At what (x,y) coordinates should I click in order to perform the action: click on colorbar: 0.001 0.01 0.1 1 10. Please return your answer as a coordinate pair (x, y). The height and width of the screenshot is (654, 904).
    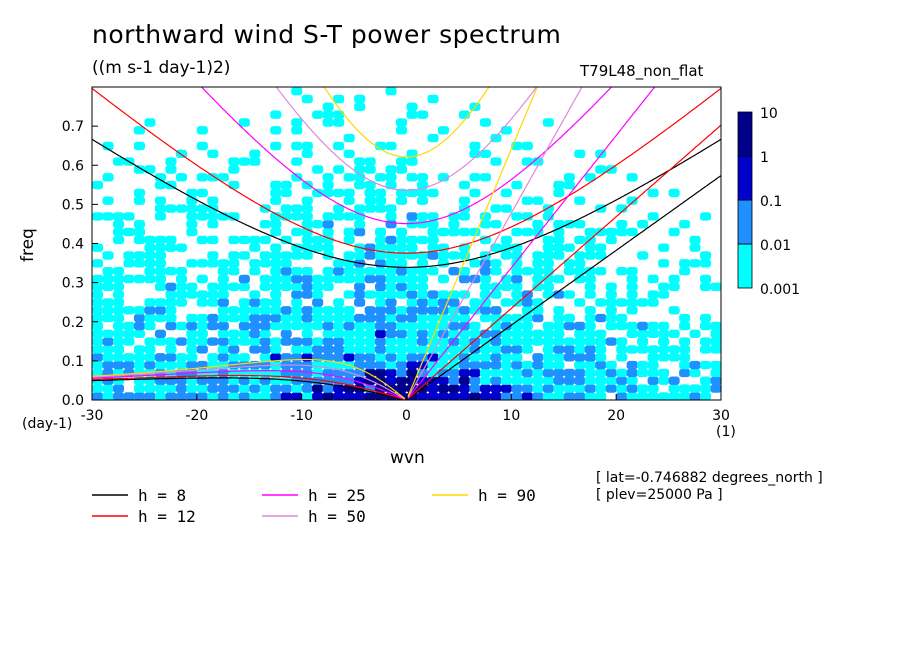
    Looking at the image, I should click on (768, 202).